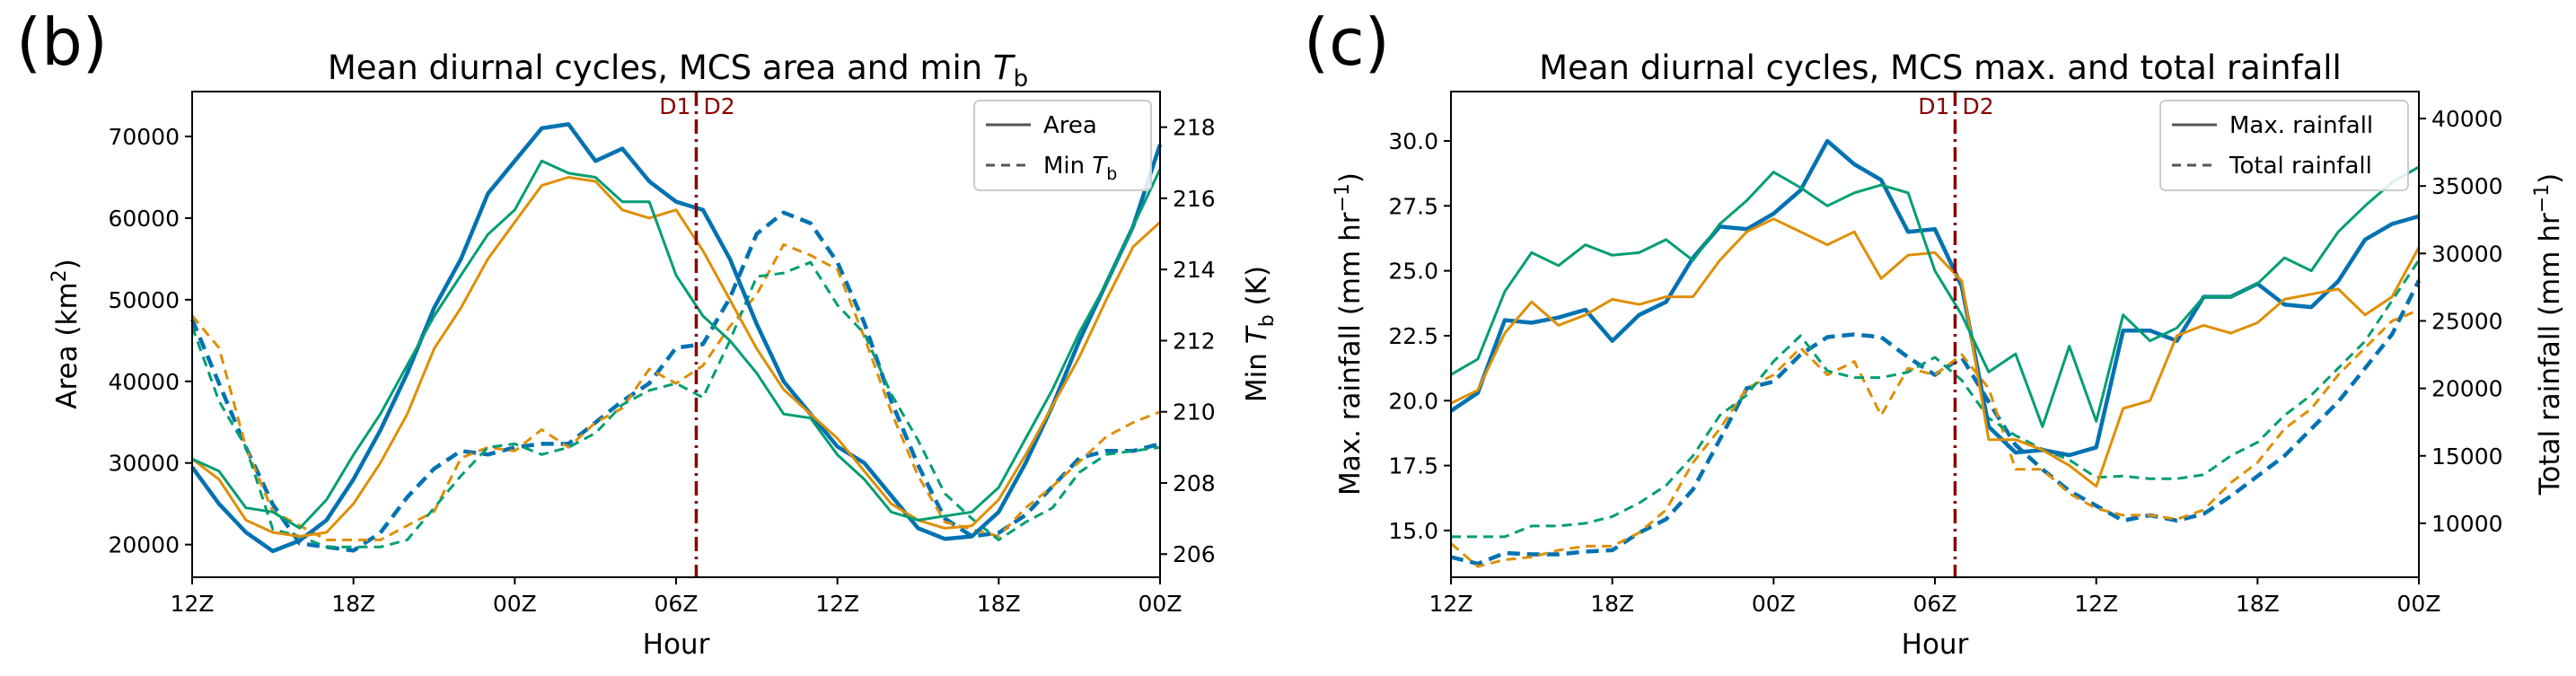 This screenshot has height=676, width=2576. I want to click on panel-c-legend-solid-label: Max. rainfall, so click(2301, 125).